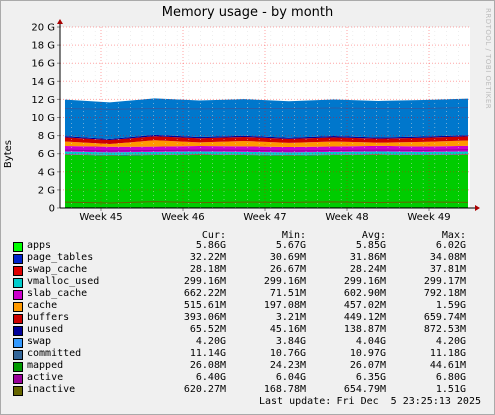 The width and height of the screenshot is (495, 415). I want to click on legend-row-cache: cache 515.61M 197.08M 457.02M 1.59G, so click(247, 306).